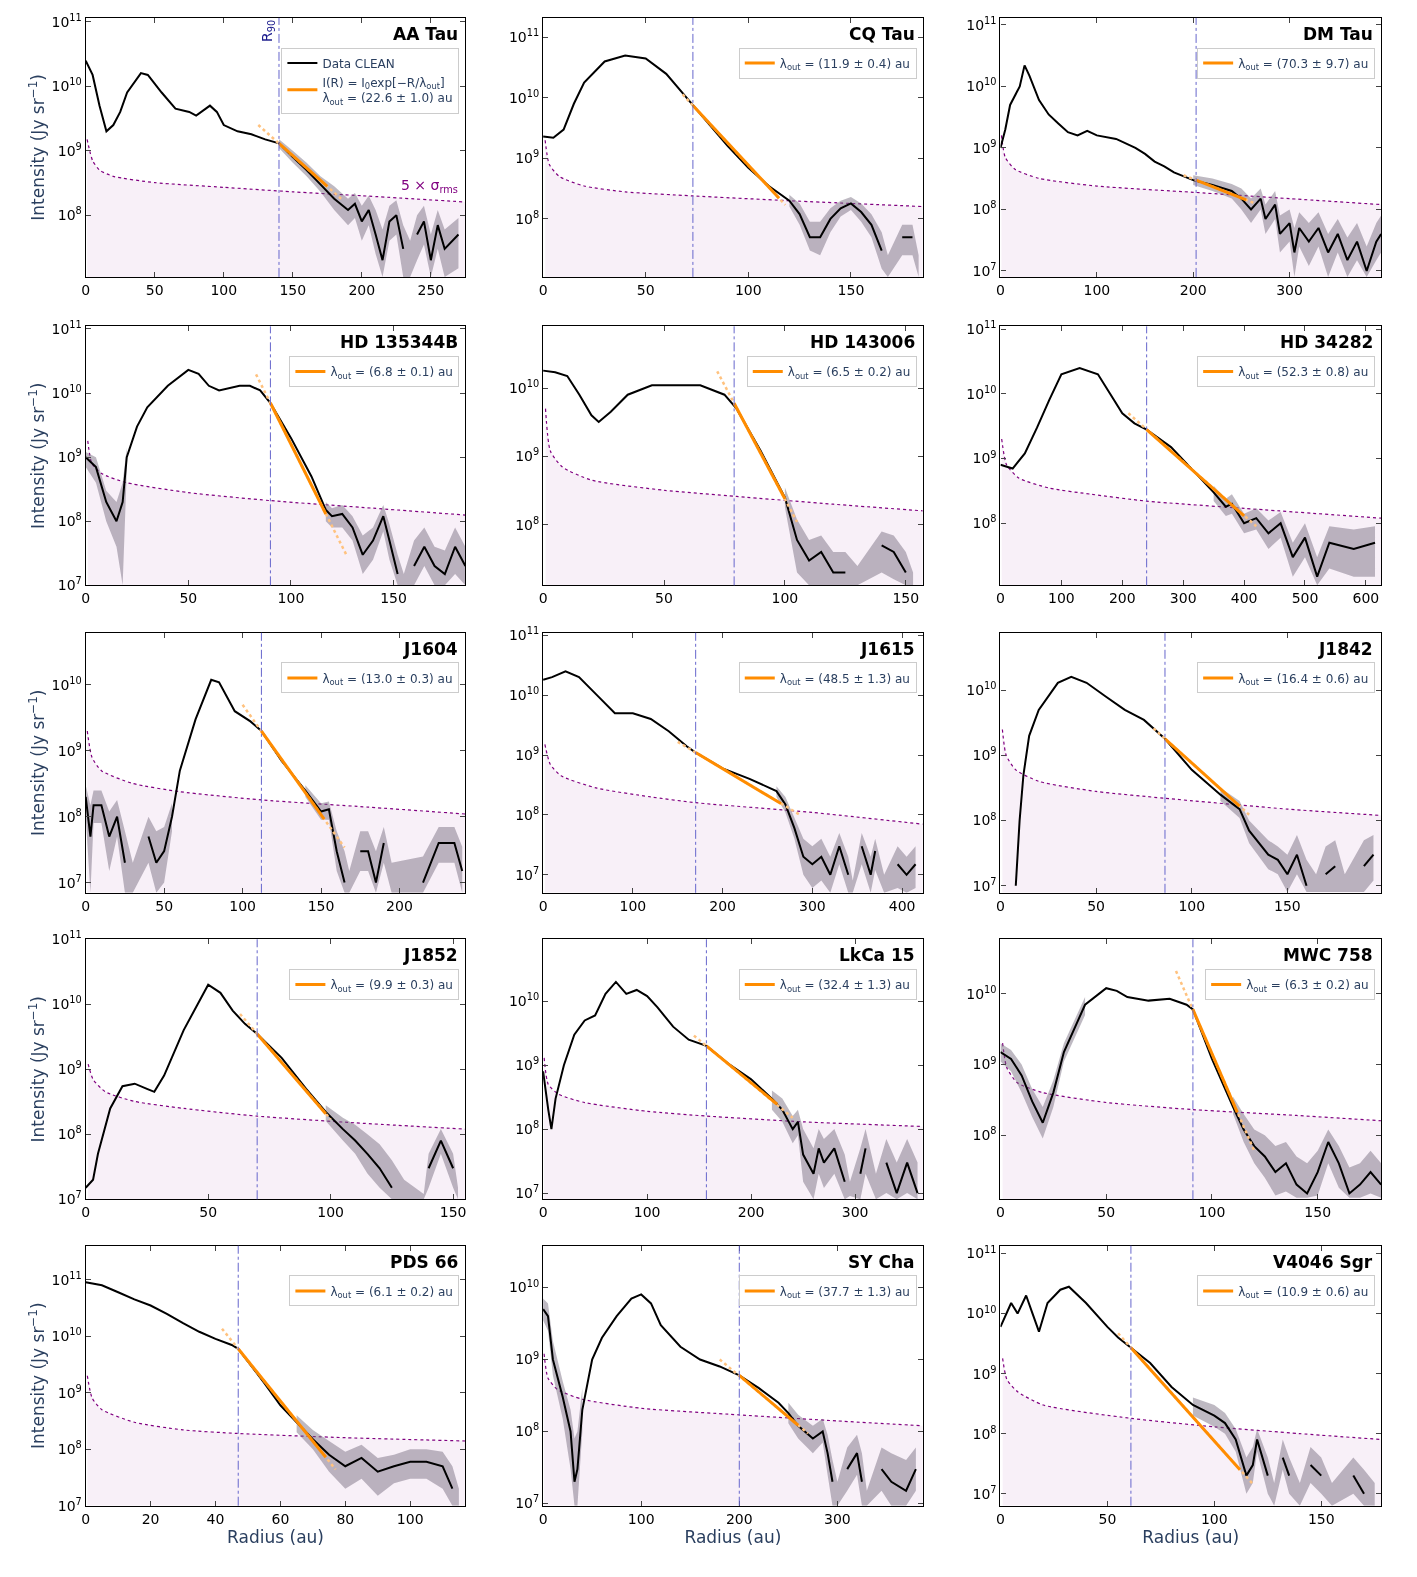 This screenshot has height=1577, width=1417. Describe the element at coordinates (1323, 1262) in the screenshot. I see `chart-title: V4046 Sgr` at that location.